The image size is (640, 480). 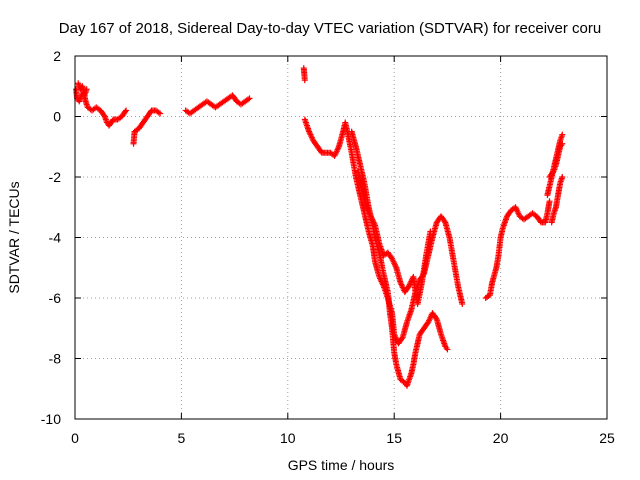 I want to click on y-axis-label: SDTVAR / TECUs, so click(x=14, y=237).